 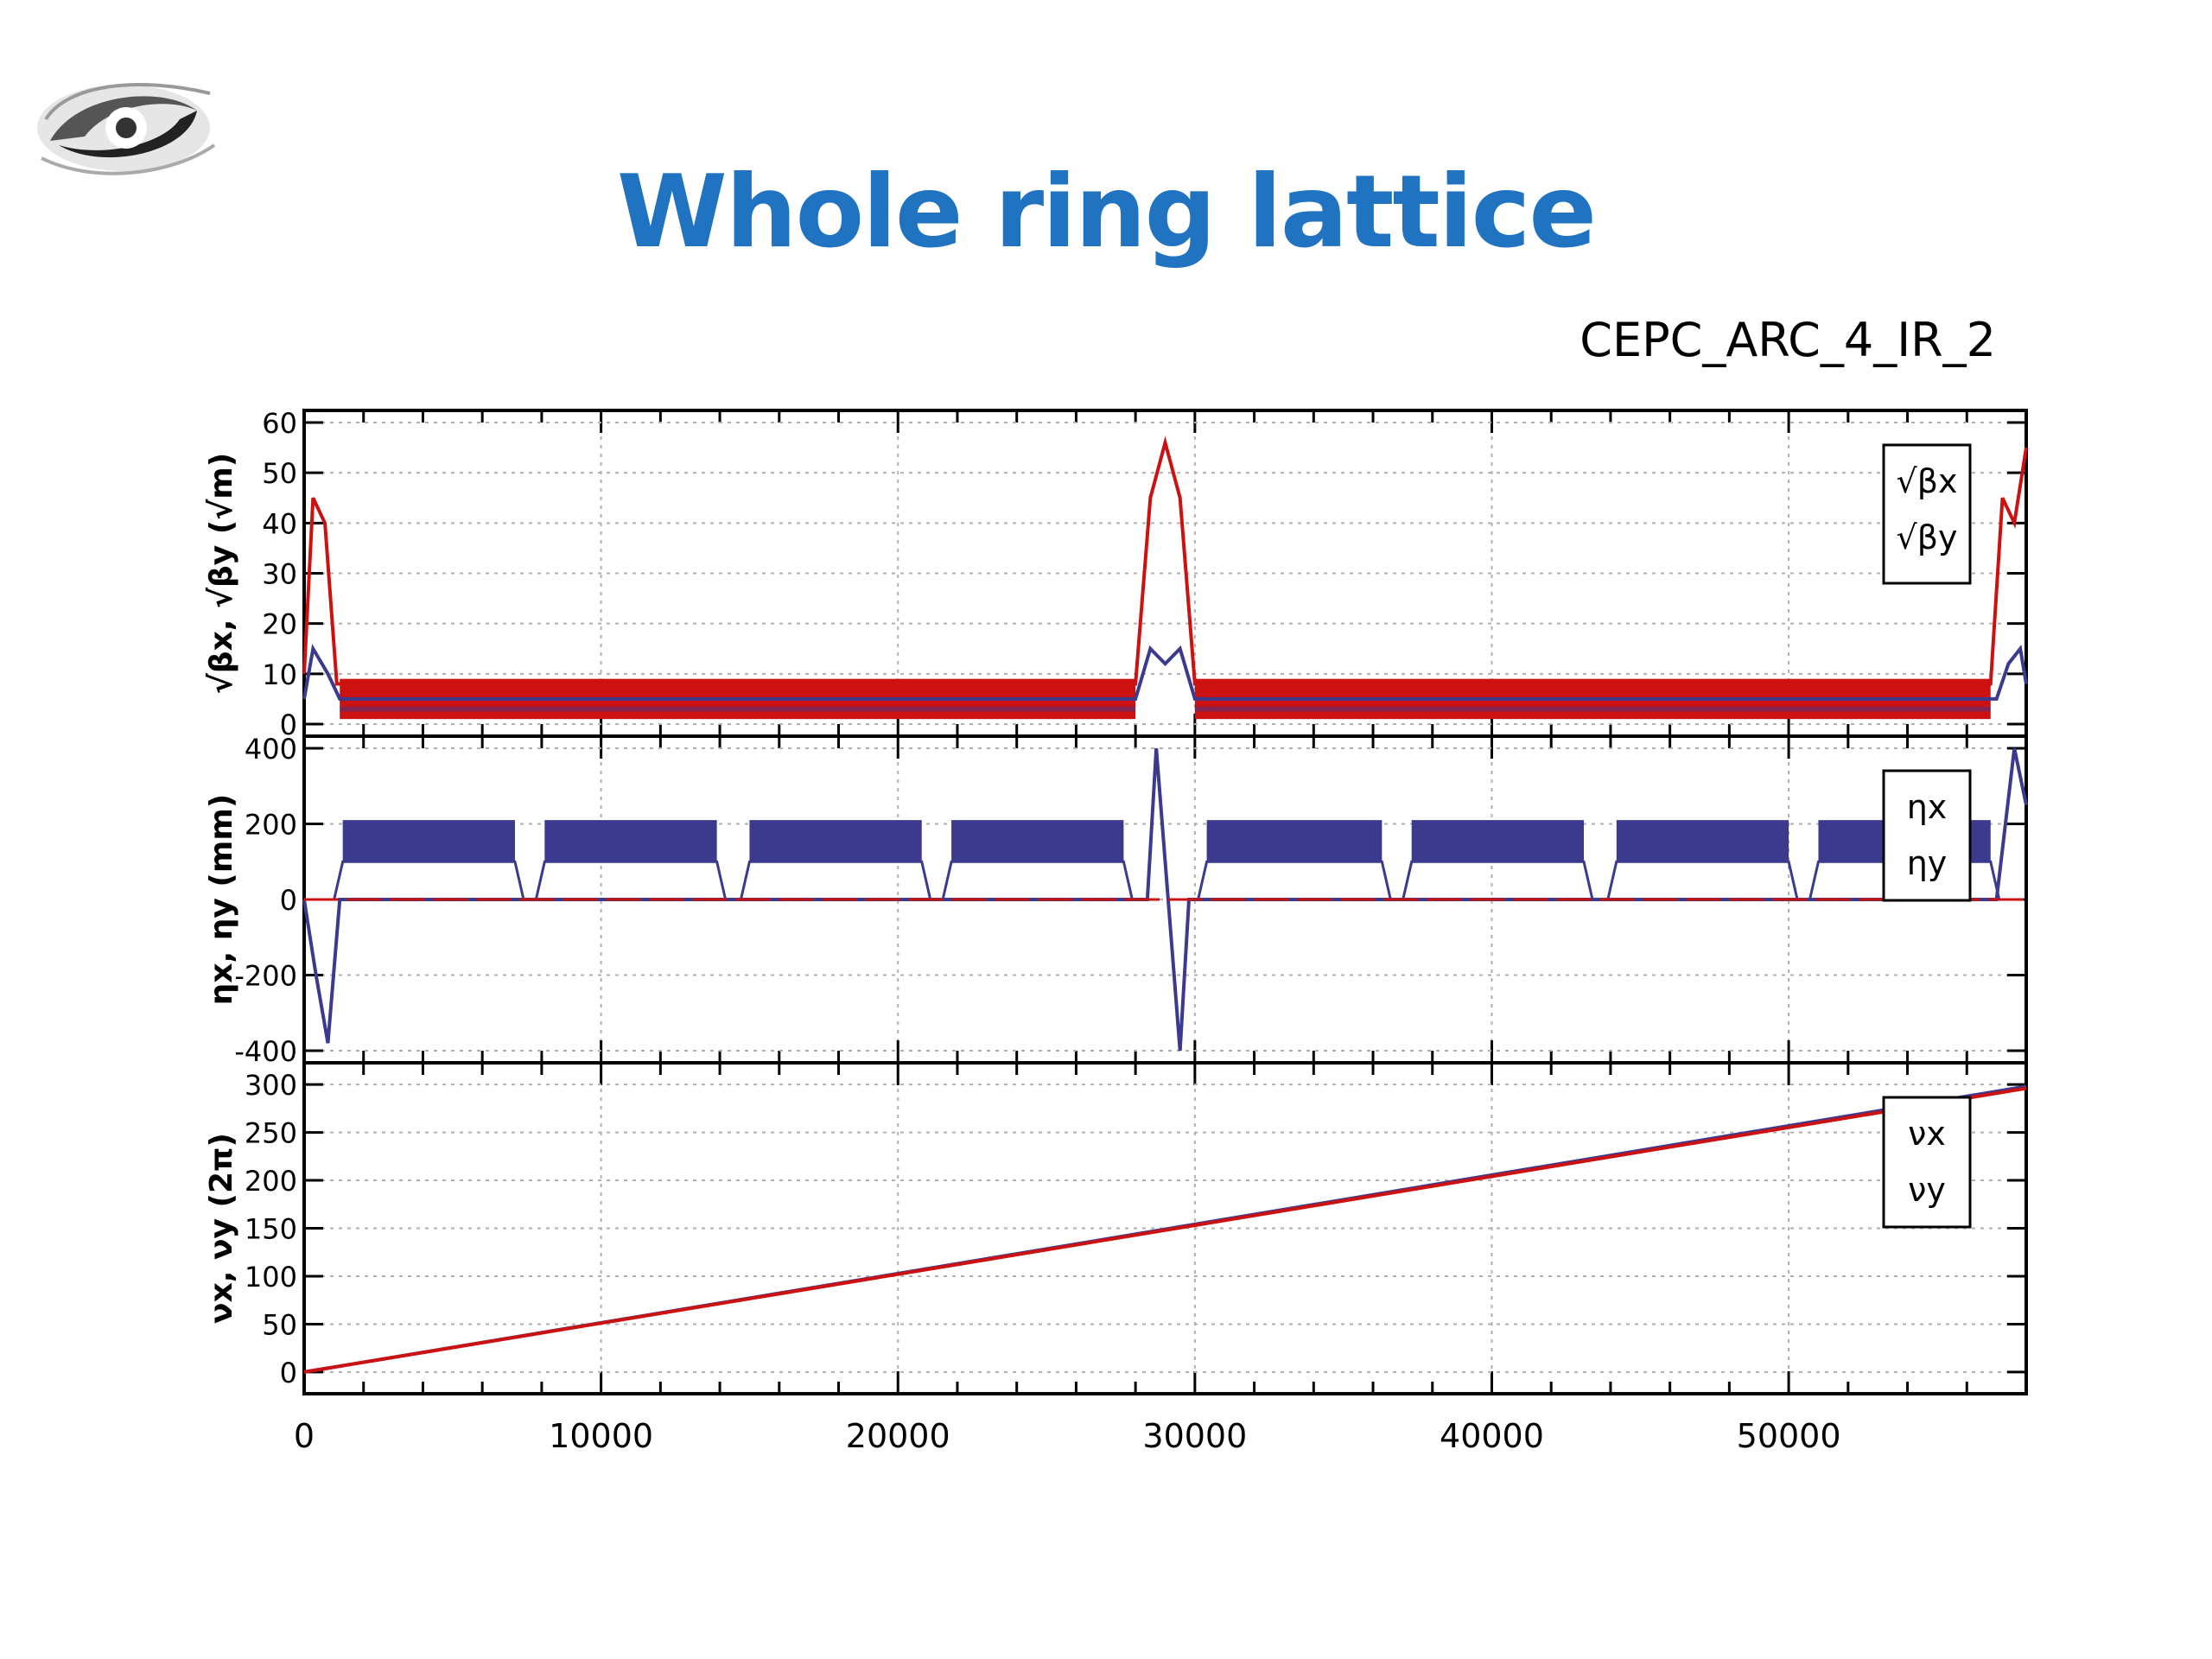 What do you see at coordinates (271, 749) in the screenshot?
I see `tick-label-y: 400` at bounding box center [271, 749].